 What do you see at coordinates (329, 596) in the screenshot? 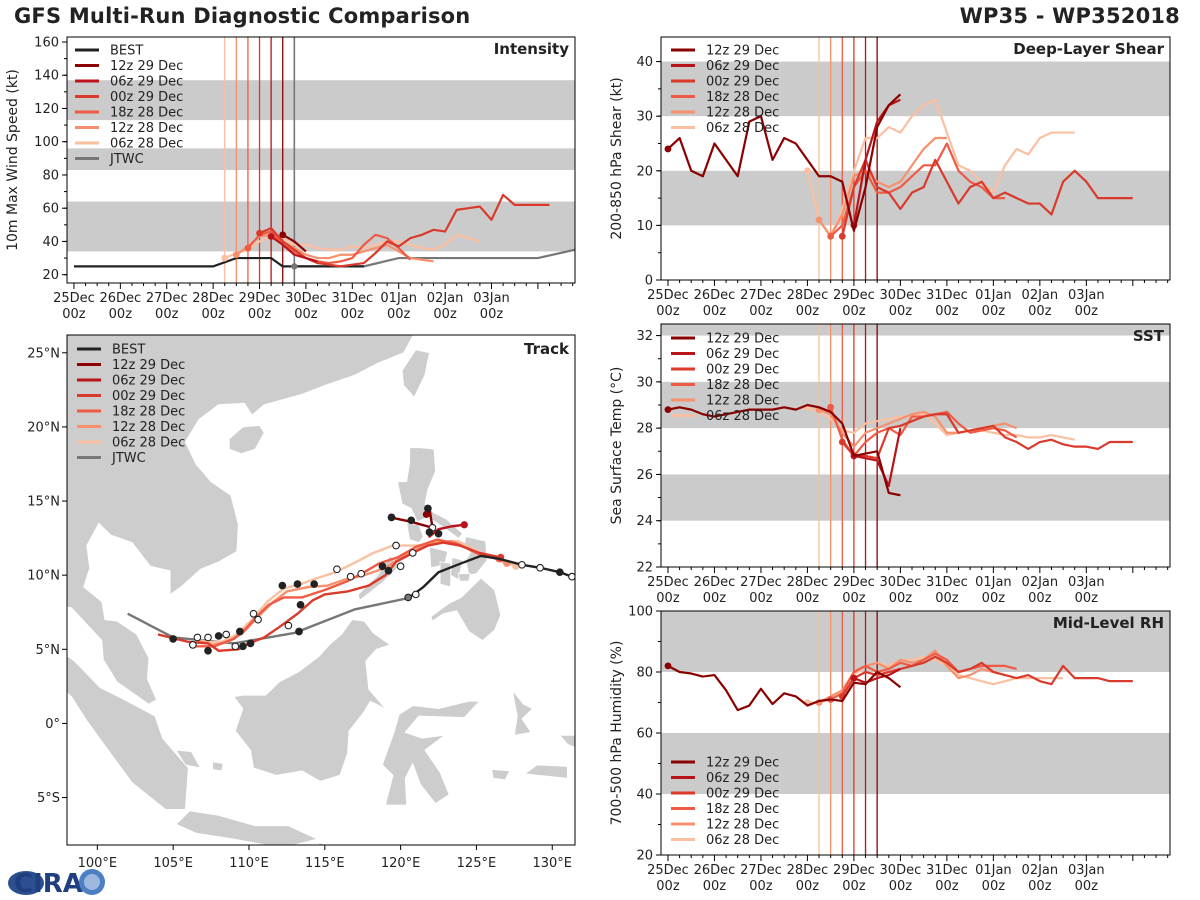
I see `forecast-track` at bounding box center [329, 596].